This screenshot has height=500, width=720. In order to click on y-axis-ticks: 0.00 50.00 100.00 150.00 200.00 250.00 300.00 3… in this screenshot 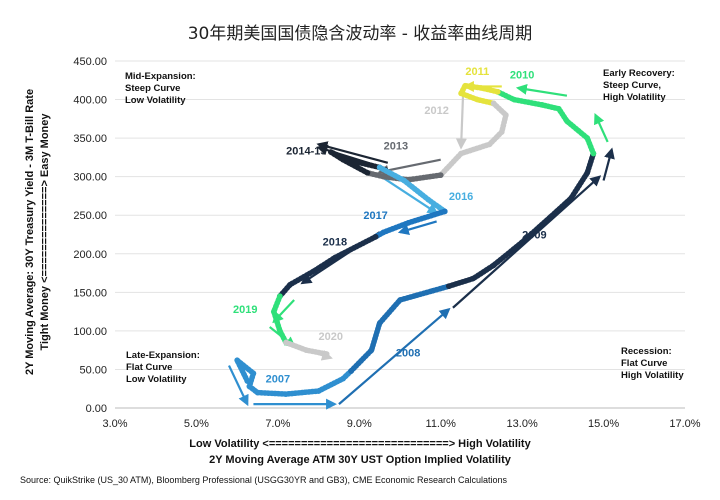, I will do `click(90, 235)`.